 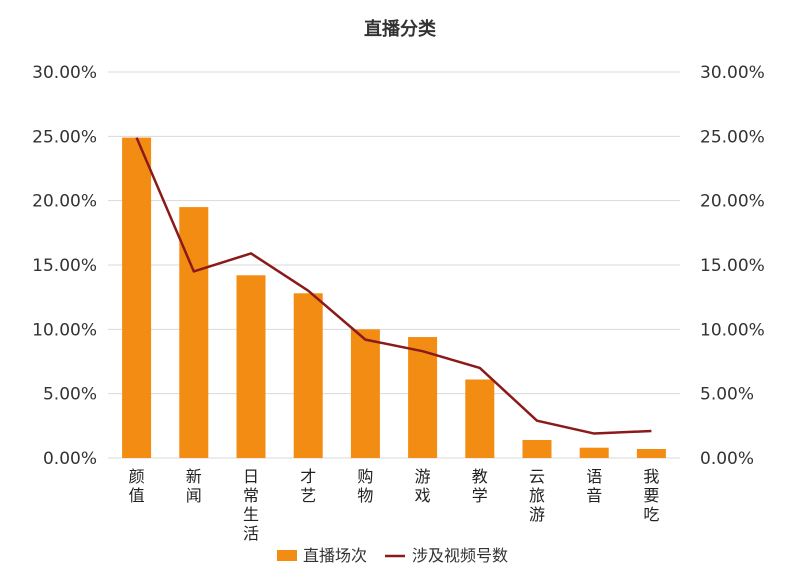 I want to click on legend: 直播场次 涉及视频号数, so click(x=392, y=555).